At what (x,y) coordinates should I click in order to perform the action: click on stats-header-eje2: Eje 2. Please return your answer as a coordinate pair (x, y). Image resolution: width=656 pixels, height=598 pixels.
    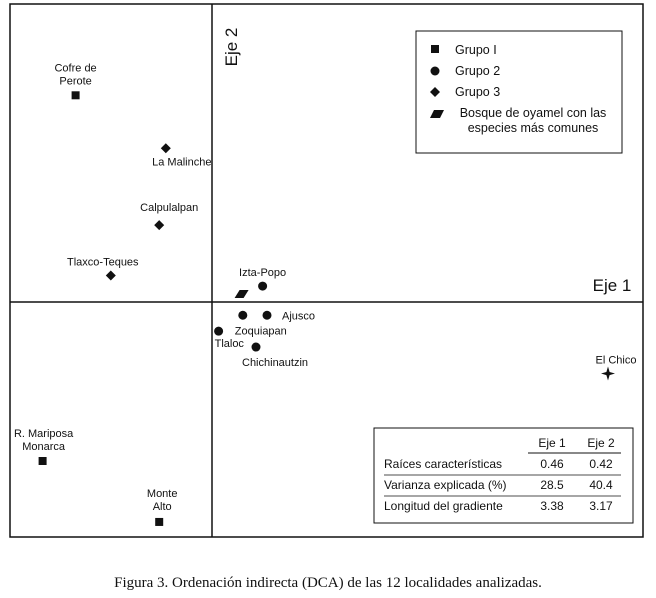
    Looking at the image, I should click on (601, 443).